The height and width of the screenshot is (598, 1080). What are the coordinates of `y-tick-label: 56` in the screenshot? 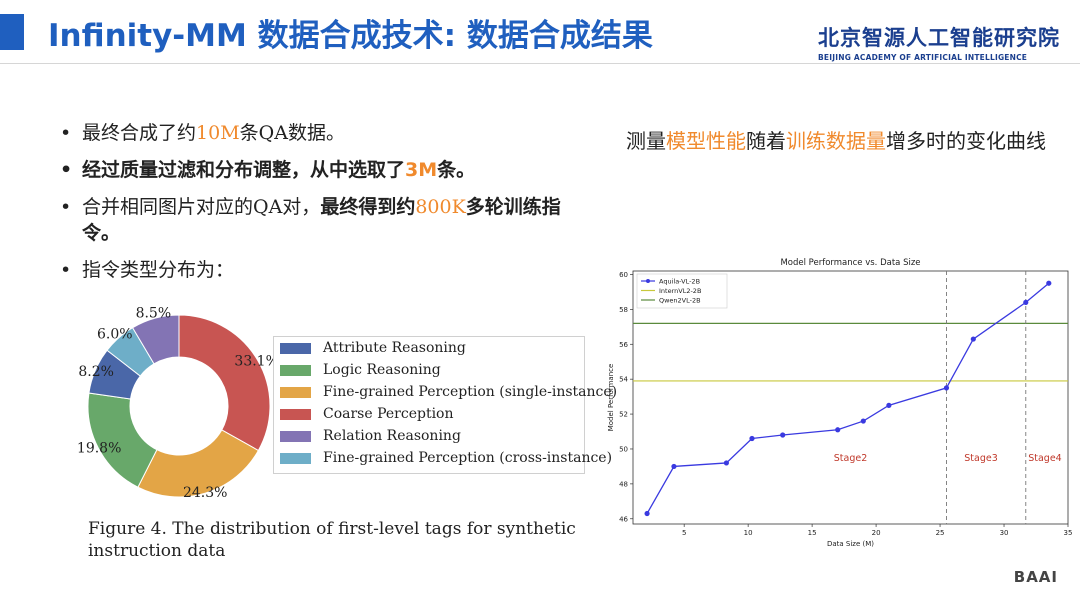 It's located at (623, 345).